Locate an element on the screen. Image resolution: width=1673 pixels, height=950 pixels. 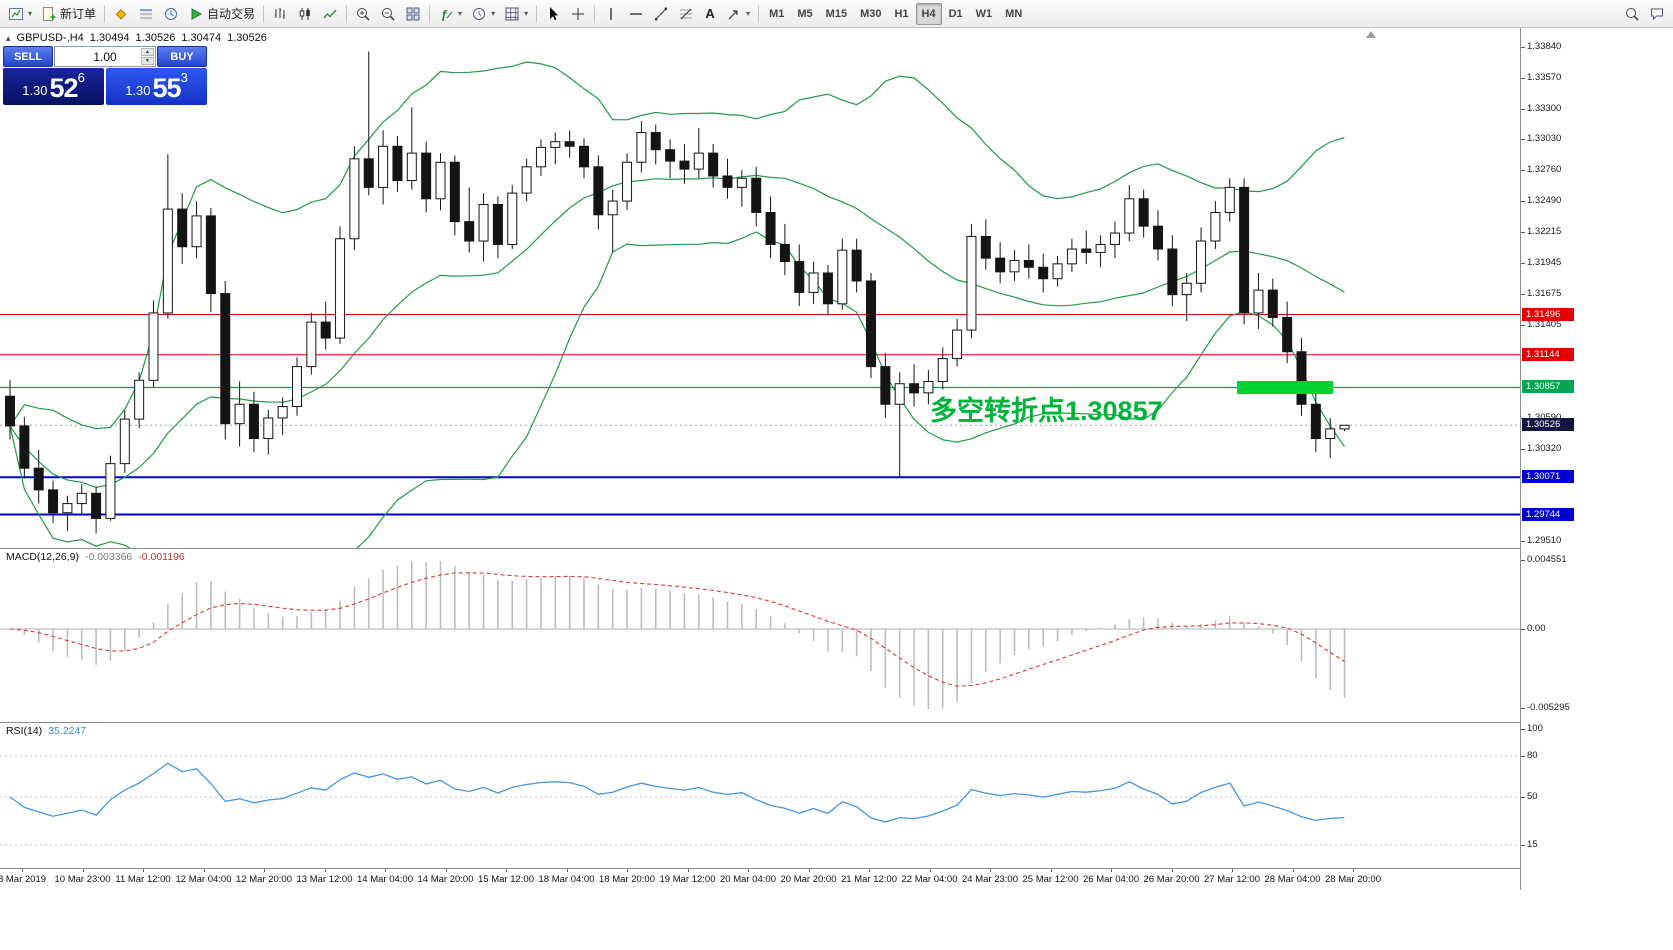
zoom-out-button is located at coordinates (388, 14).